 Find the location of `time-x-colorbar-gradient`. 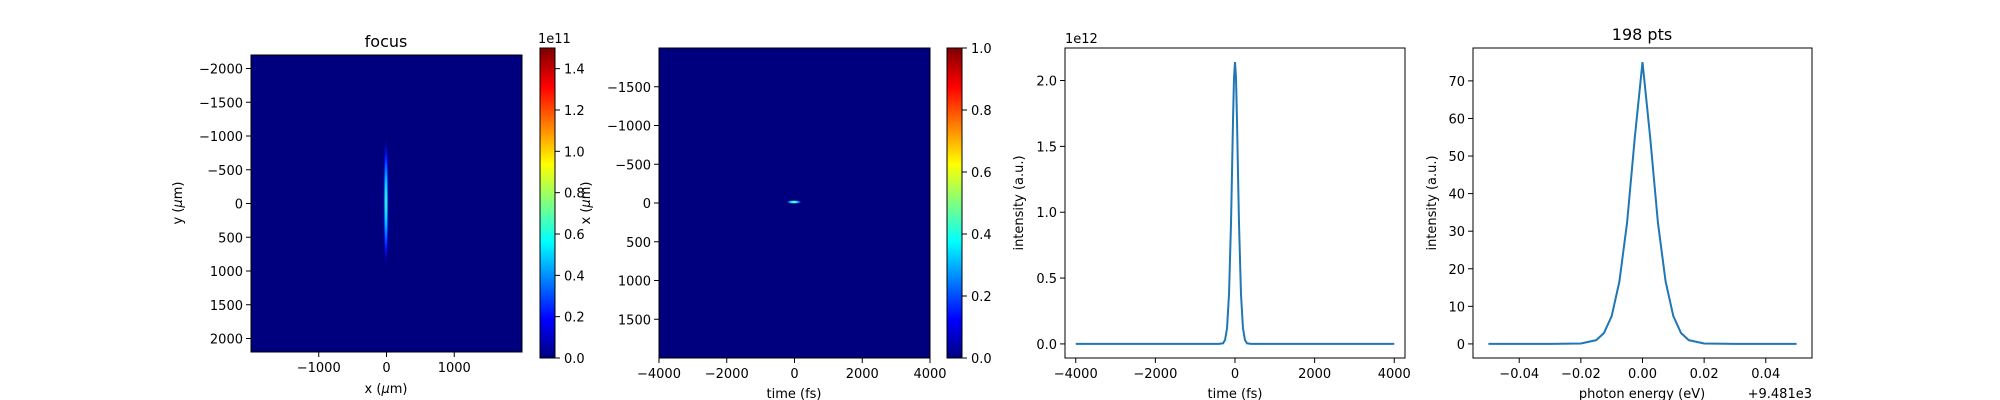

time-x-colorbar-gradient is located at coordinates (954, 203).